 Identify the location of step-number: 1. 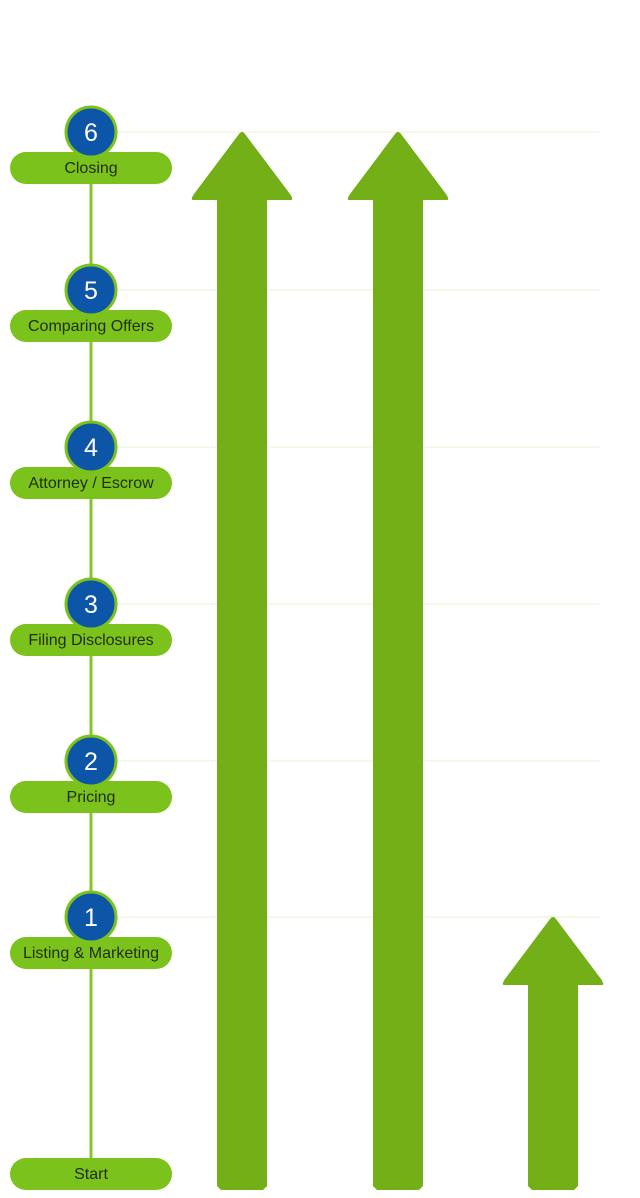
(91, 918).